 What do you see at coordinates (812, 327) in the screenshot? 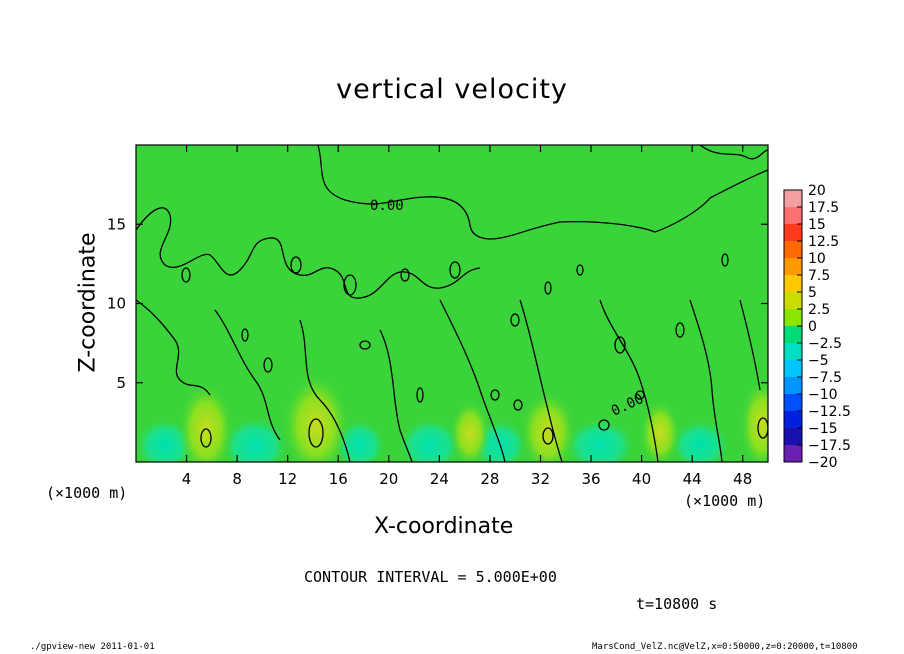
I see `colorbar-label: 0` at bounding box center [812, 327].